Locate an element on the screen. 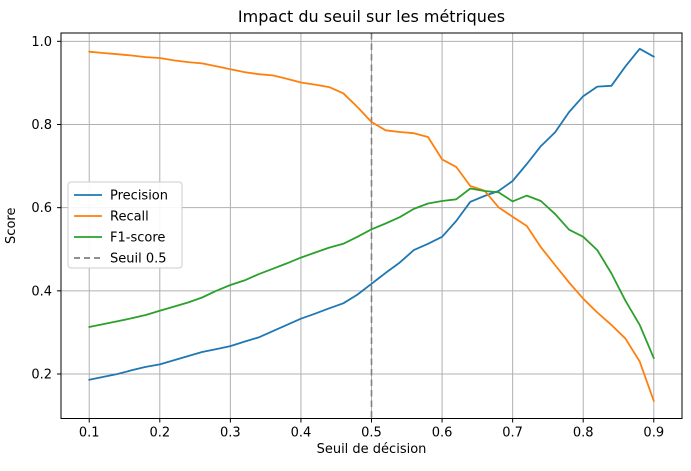 The image size is (691, 471). y-tick-label: 0.6 is located at coordinates (41, 208).